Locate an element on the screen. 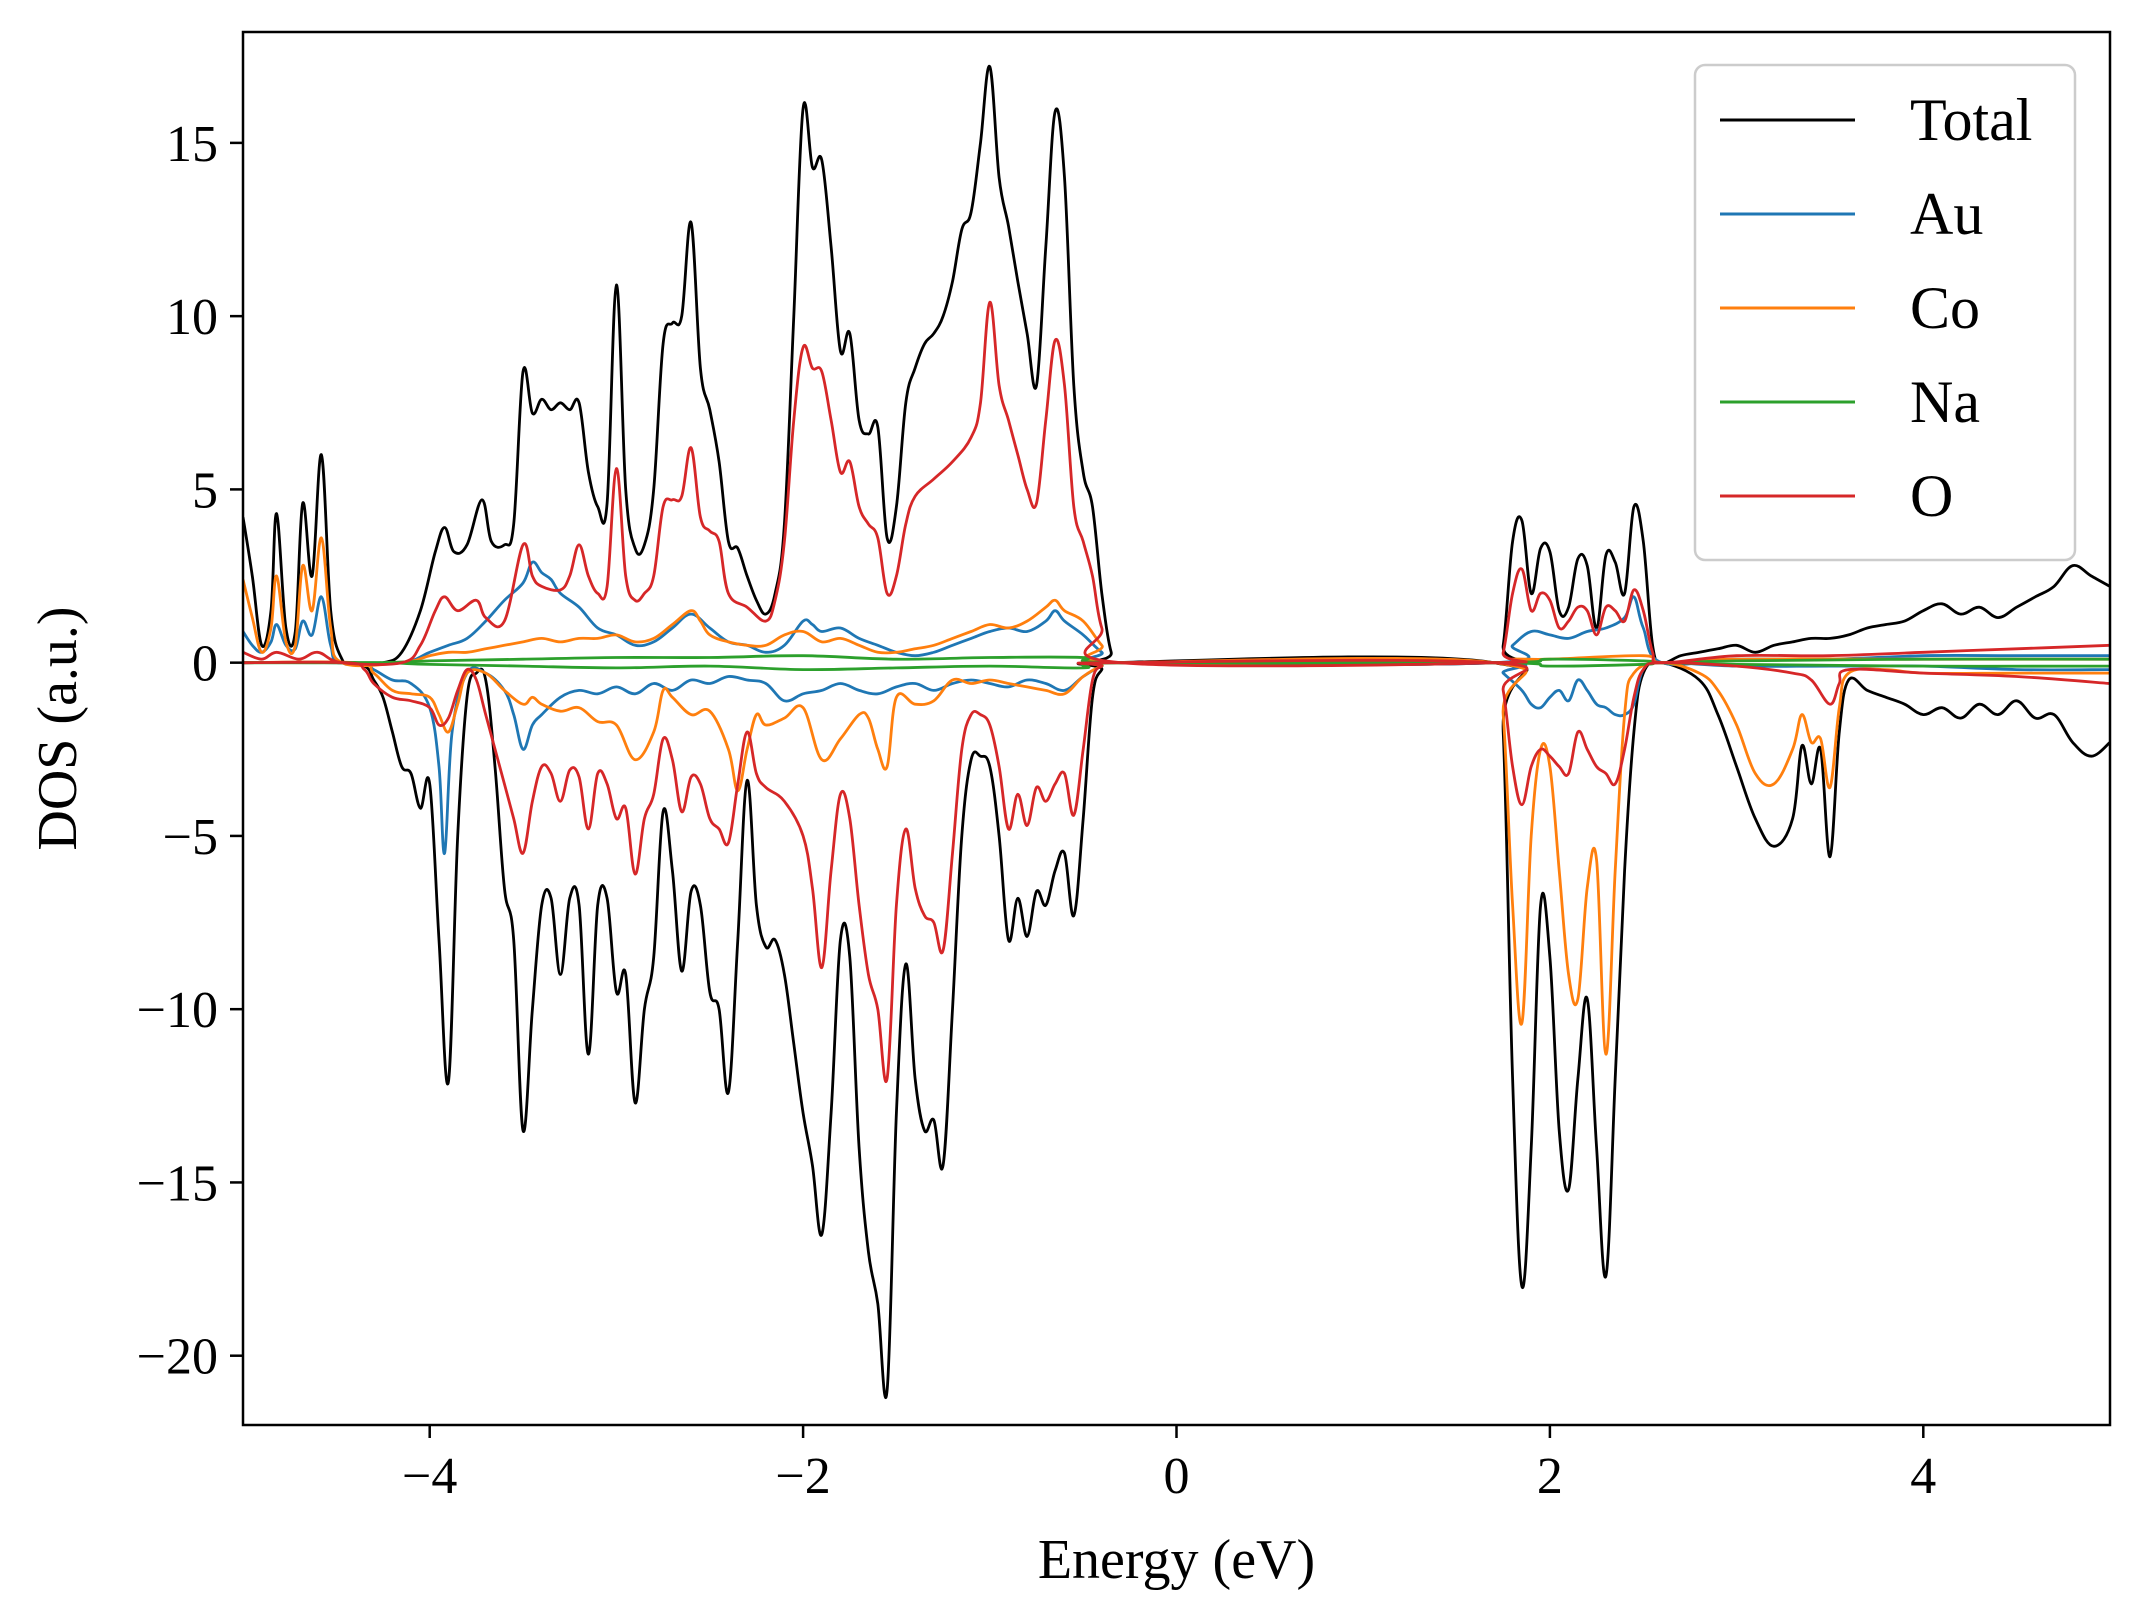 The height and width of the screenshot is (1617, 2134). y-tick-label: 5 is located at coordinates (205, 490).